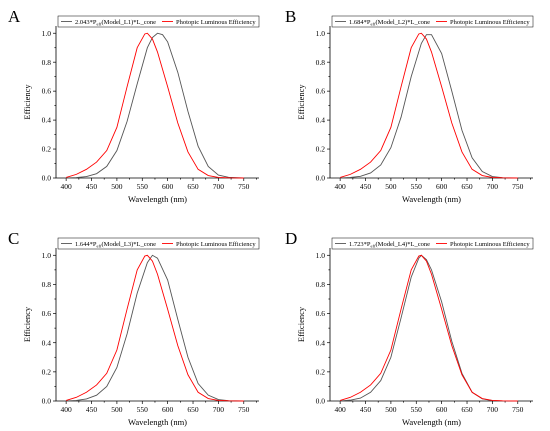 The width and height of the screenshot is (550, 431). Describe the element at coordinates (13, 238) in the screenshot. I see `panel-letter: C` at that location.